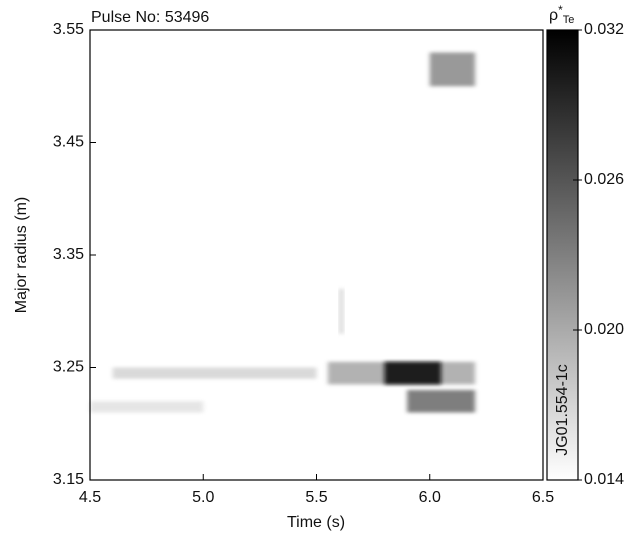 The width and height of the screenshot is (634, 542). Describe the element at coordinates (203, 497) in the screenshot. I see `x-tick-label: 5.0` at that location.